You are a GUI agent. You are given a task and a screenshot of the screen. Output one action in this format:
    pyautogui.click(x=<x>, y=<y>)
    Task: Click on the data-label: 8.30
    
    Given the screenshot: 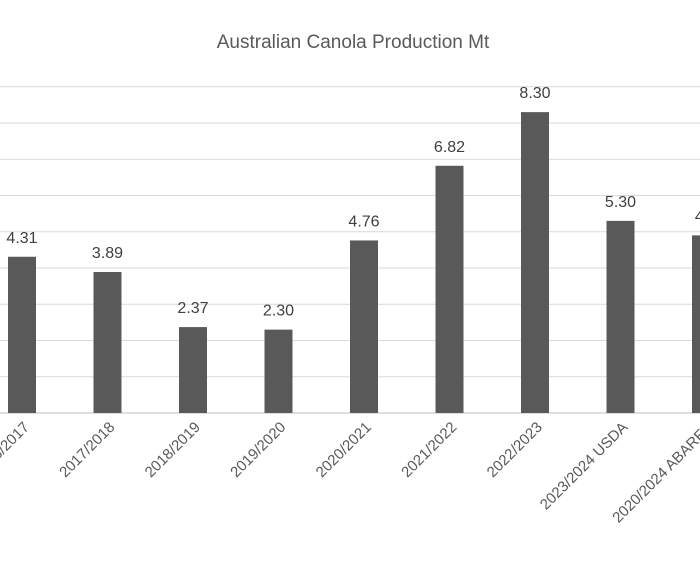 What is the action you would take?
    pyautogui.click(x=534, y=93)
    